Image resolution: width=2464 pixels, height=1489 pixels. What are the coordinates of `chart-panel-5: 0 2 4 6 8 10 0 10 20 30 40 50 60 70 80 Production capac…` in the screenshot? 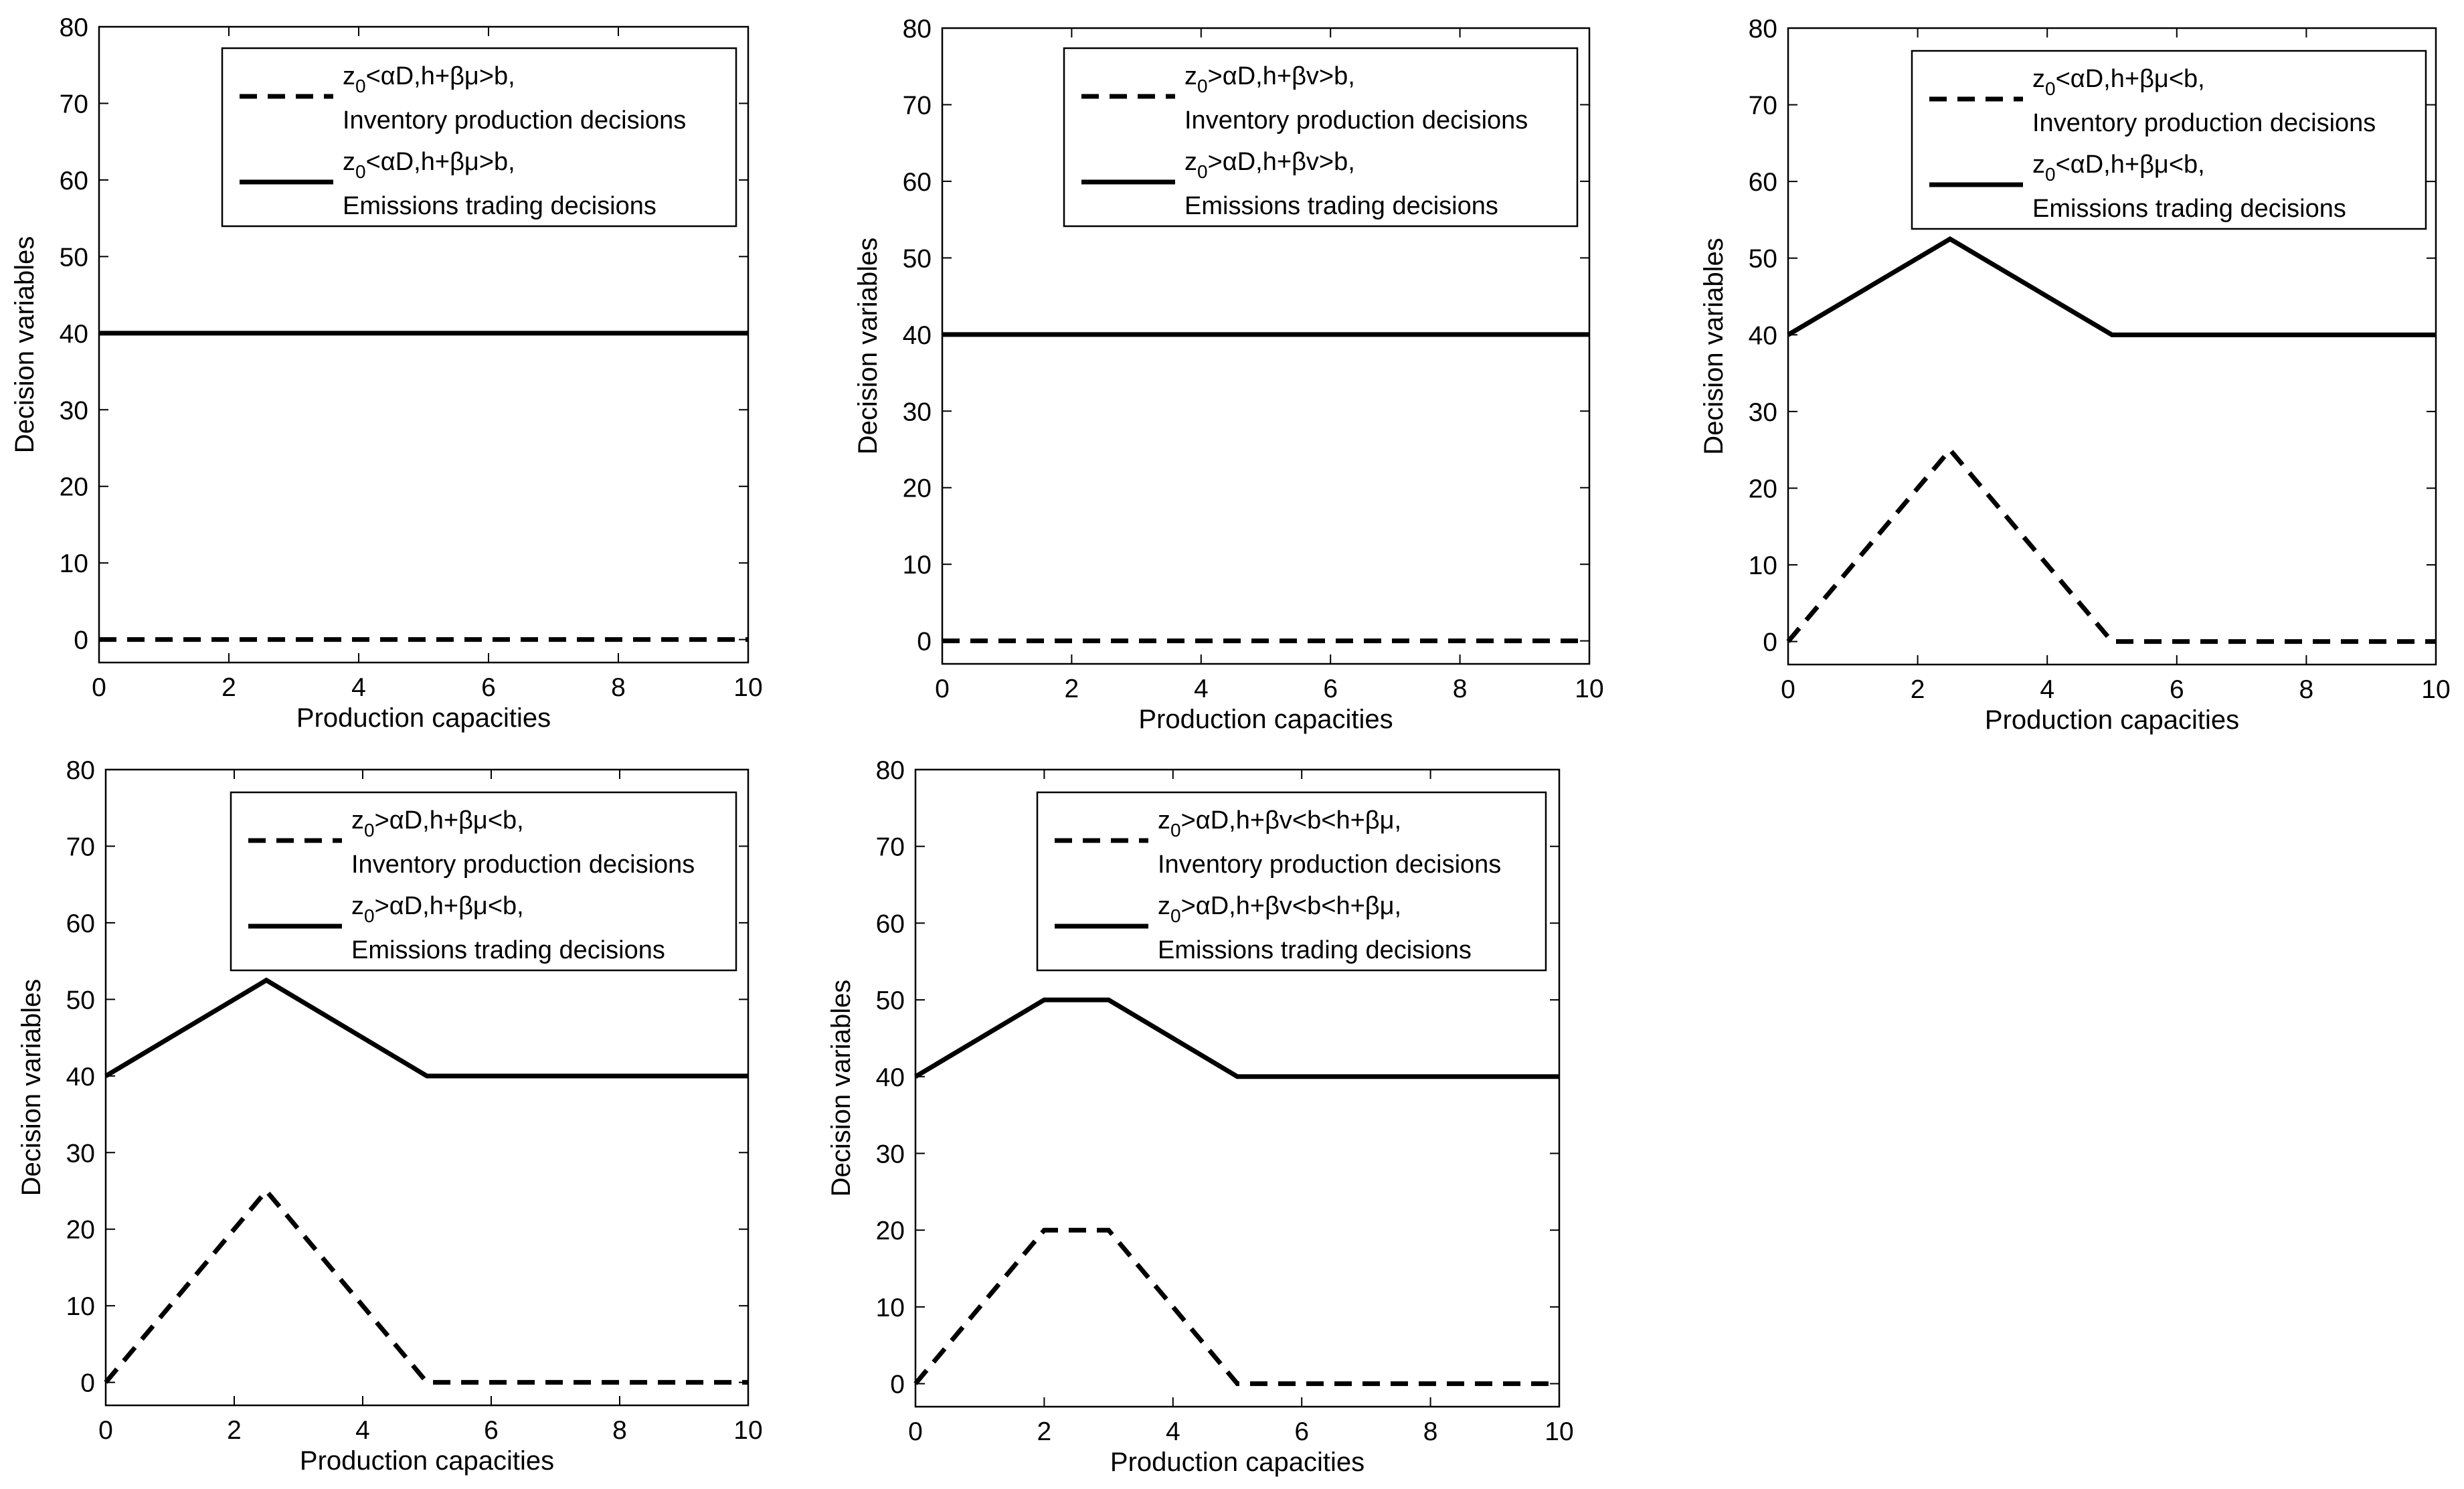 It's located at (1200, 1116).